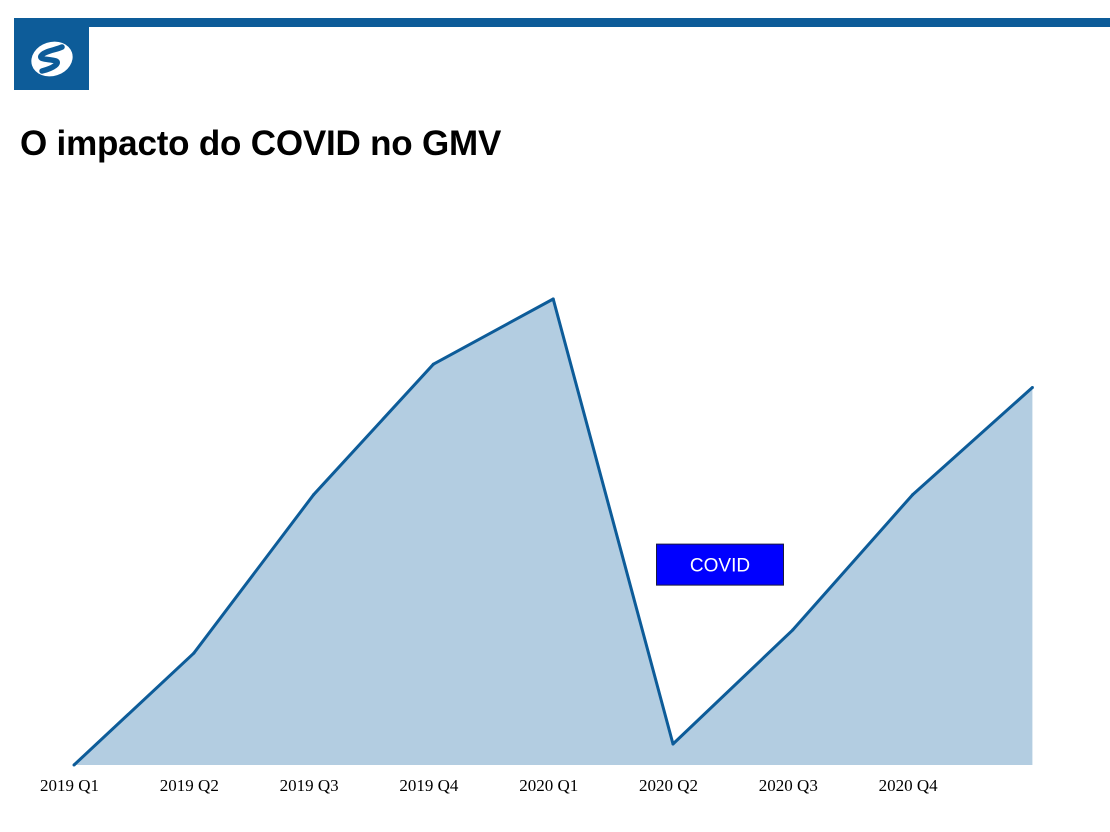 The height and width of the screenshot is (832, 1110). What do you see at coordinates (429, 785) in the screenshot?
I see `x-tick-label: 2019 Q4` at bounding box center [429, 785].